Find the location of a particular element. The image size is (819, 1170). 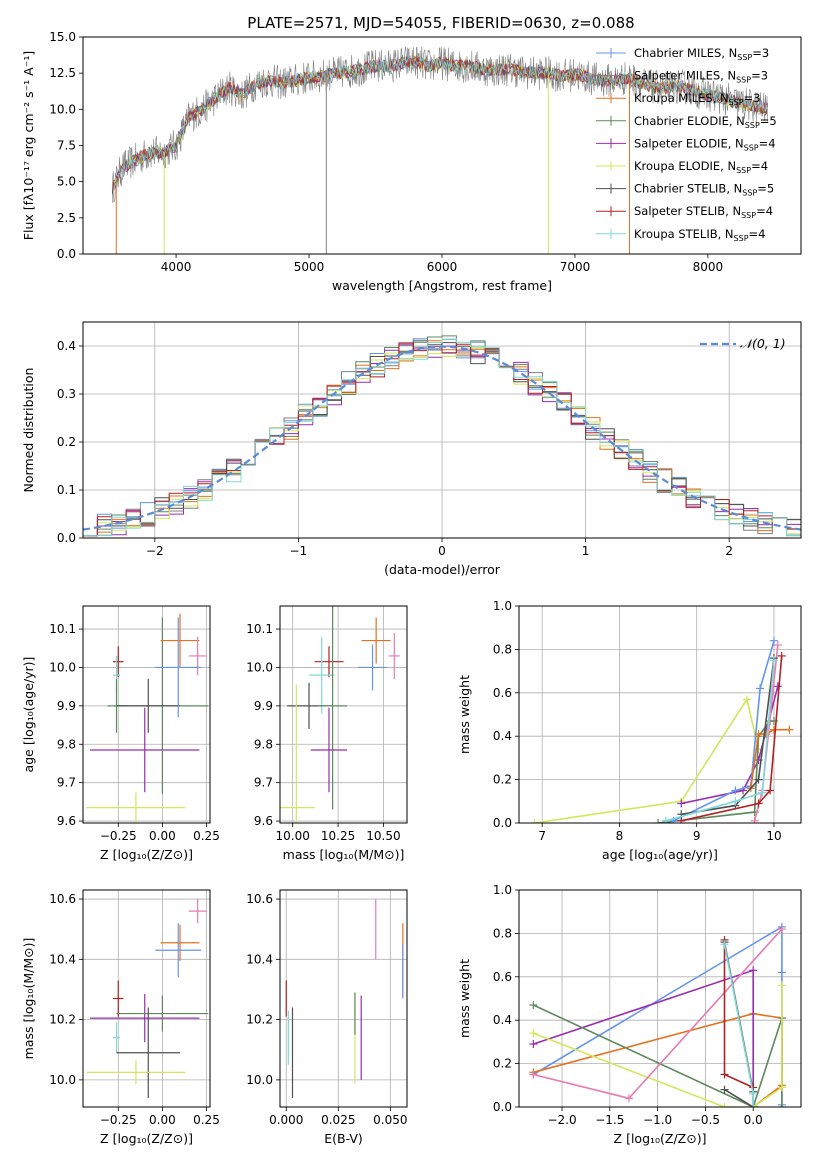

x-tick-label: 2 is located at coordinates (729, 551).